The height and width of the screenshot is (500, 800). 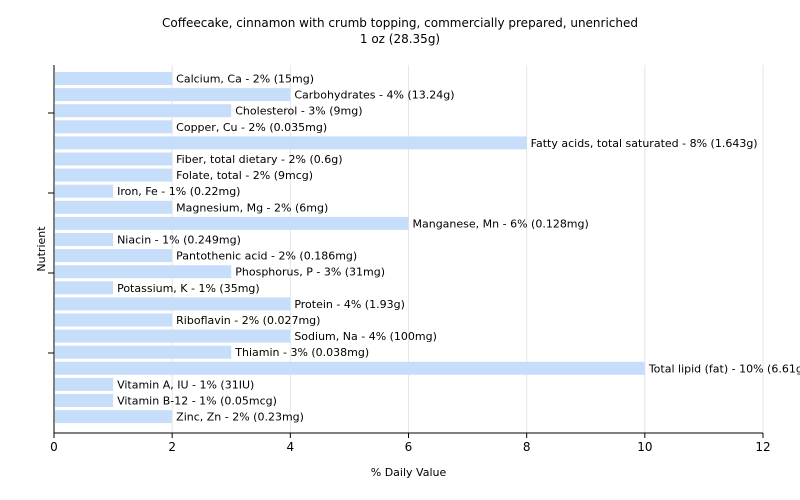 I want to click on bar-label: Total lipid (fat) - 10% (6.61g), so click(x=724, y=368).